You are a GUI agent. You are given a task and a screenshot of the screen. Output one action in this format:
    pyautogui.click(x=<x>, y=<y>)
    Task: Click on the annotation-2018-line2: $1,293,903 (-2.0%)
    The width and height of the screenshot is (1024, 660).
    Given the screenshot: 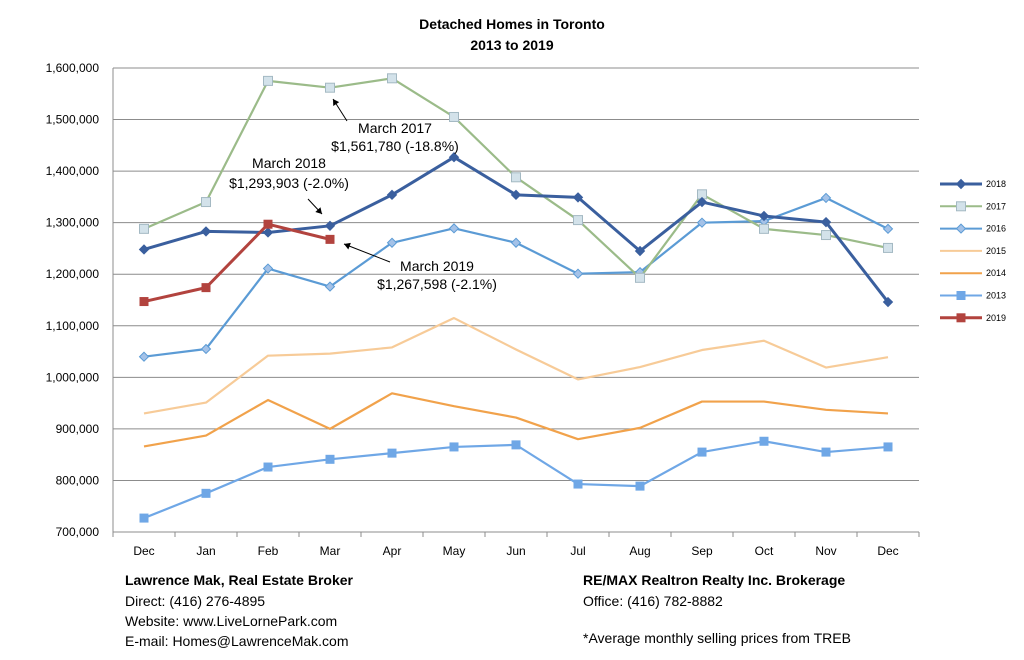 What is the action you would take?
    pyautogui.click(x=289, y=183)
    